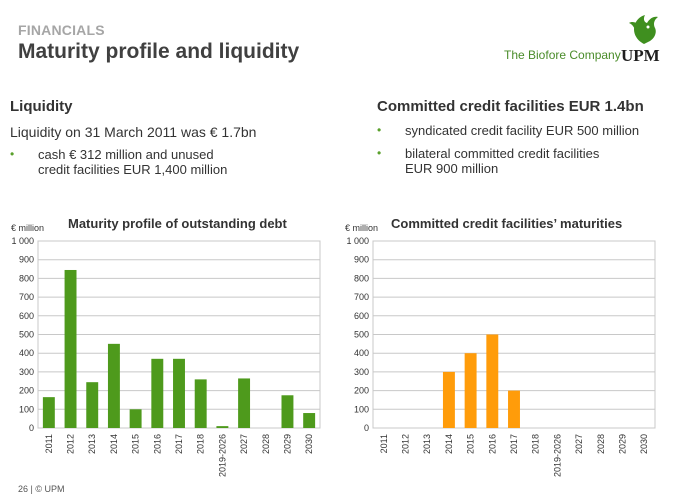  What do you see at coordinates (643, 29) in the screenshot?
I see `griffin-logo-icon` at bounding box center [643, 29].